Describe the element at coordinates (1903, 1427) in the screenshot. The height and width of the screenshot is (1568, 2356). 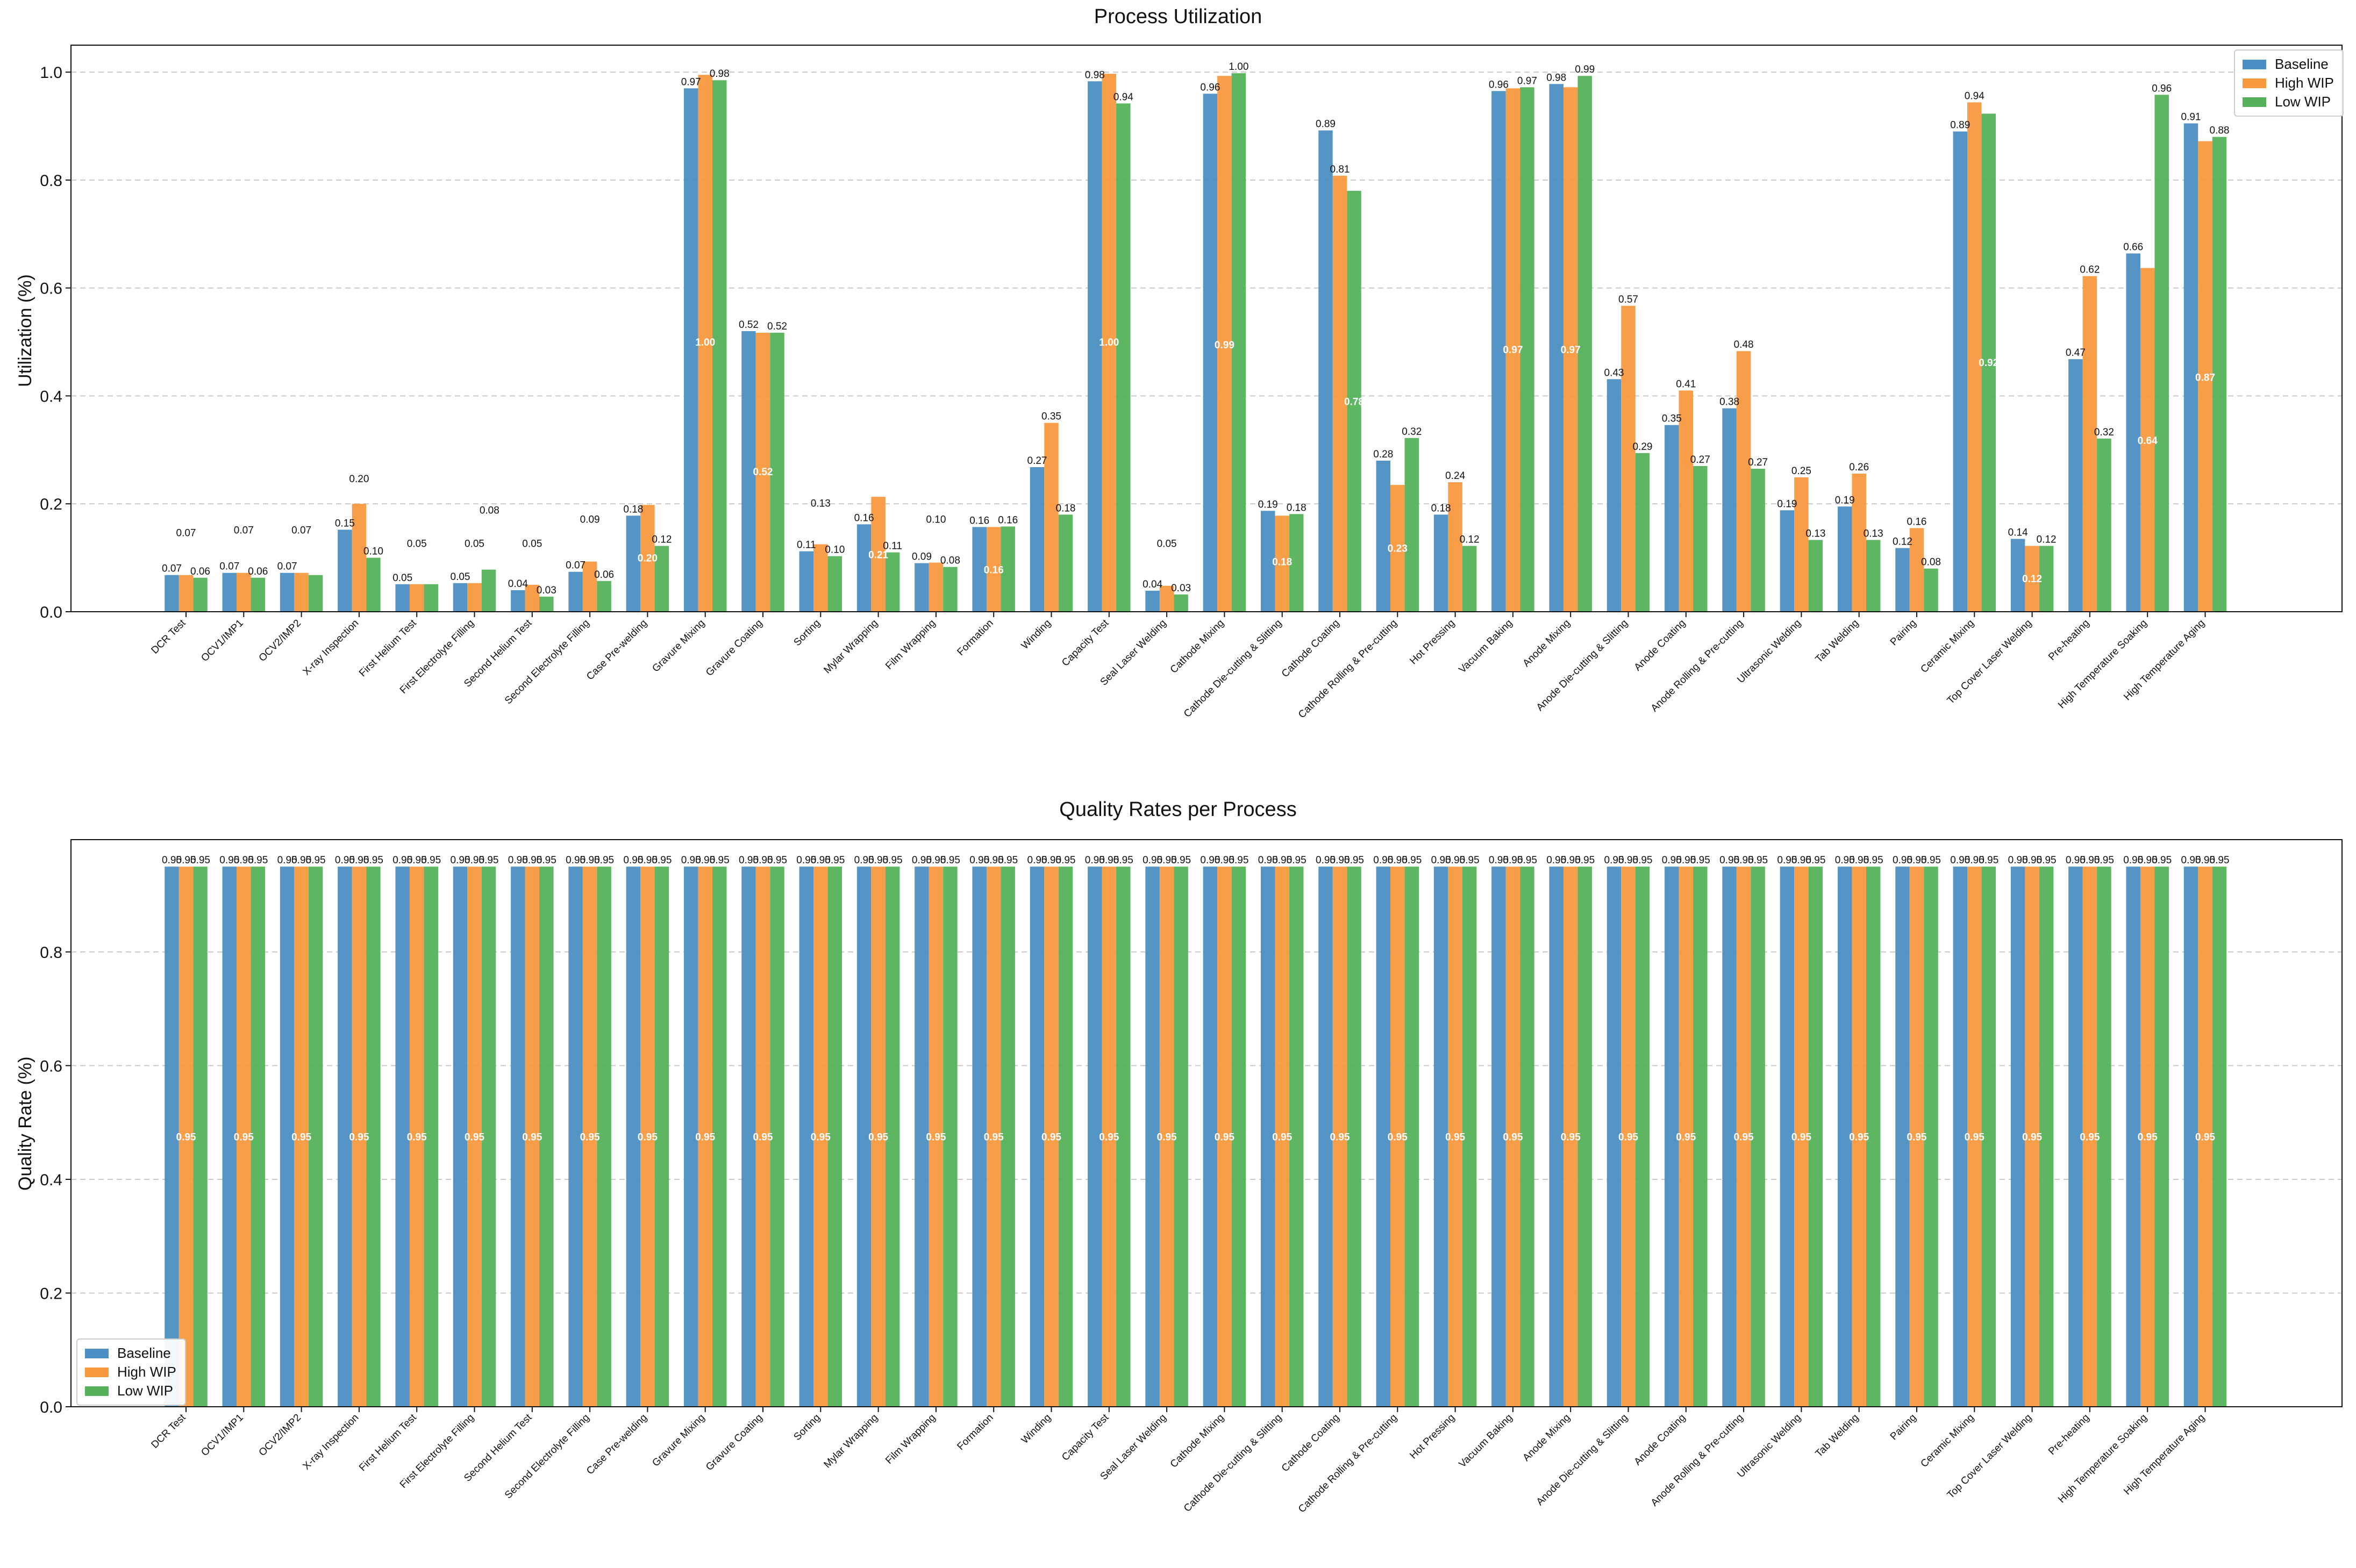
I see `x-tick-label: Pairing` at that location.